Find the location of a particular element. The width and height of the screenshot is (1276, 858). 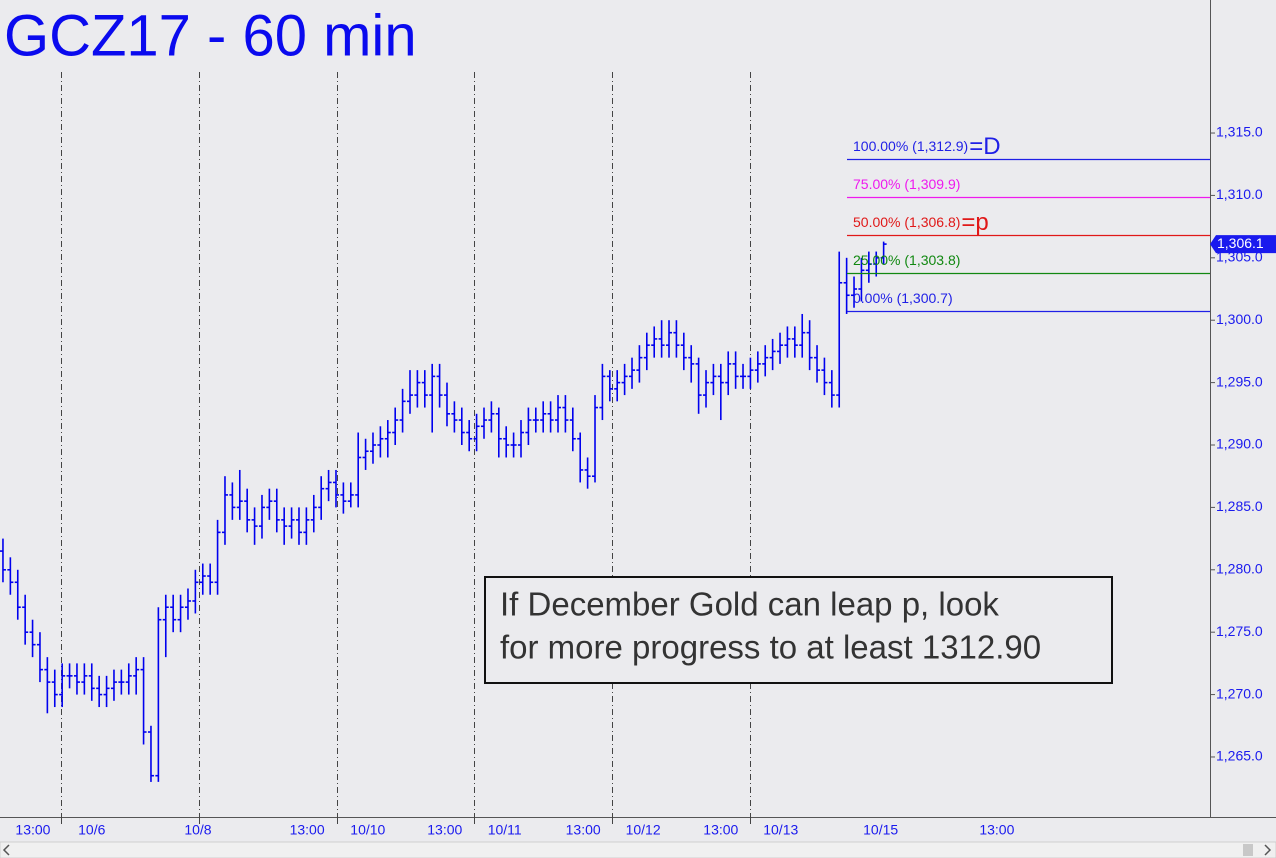

y-tick-label: 1,290.0 is located at coordinates (1239, 444).